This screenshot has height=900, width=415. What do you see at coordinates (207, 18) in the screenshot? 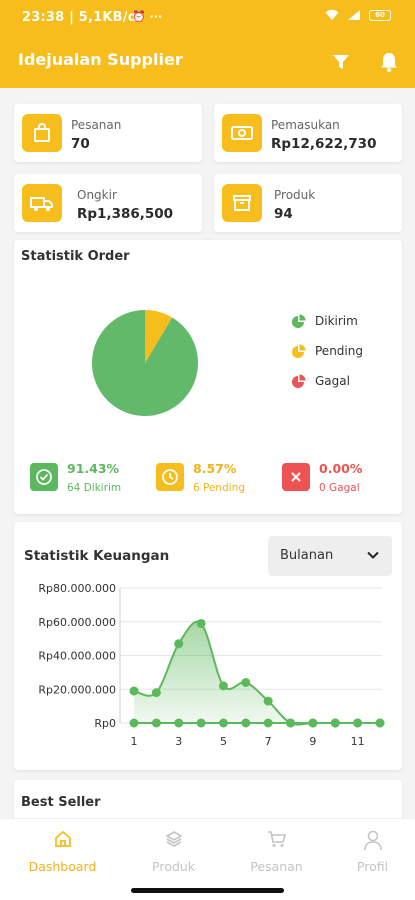
I see `status-bar: 23:38 | 5,1KB/d ⏰ ··· 60` at bounding box center [207, 18].